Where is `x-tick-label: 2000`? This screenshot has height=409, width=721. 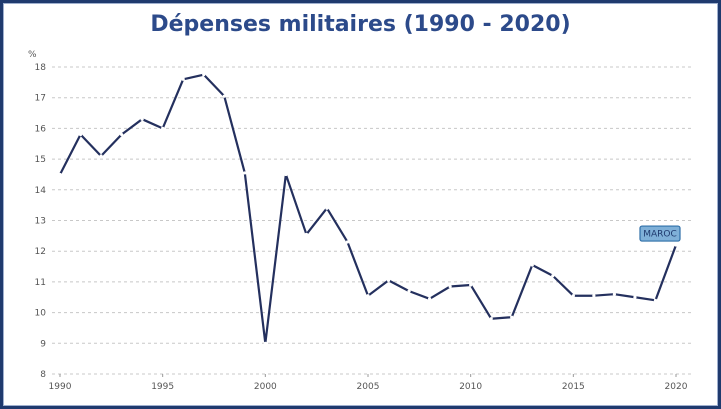 x-tick-label: 2000 is located at coordinates (265, 387).